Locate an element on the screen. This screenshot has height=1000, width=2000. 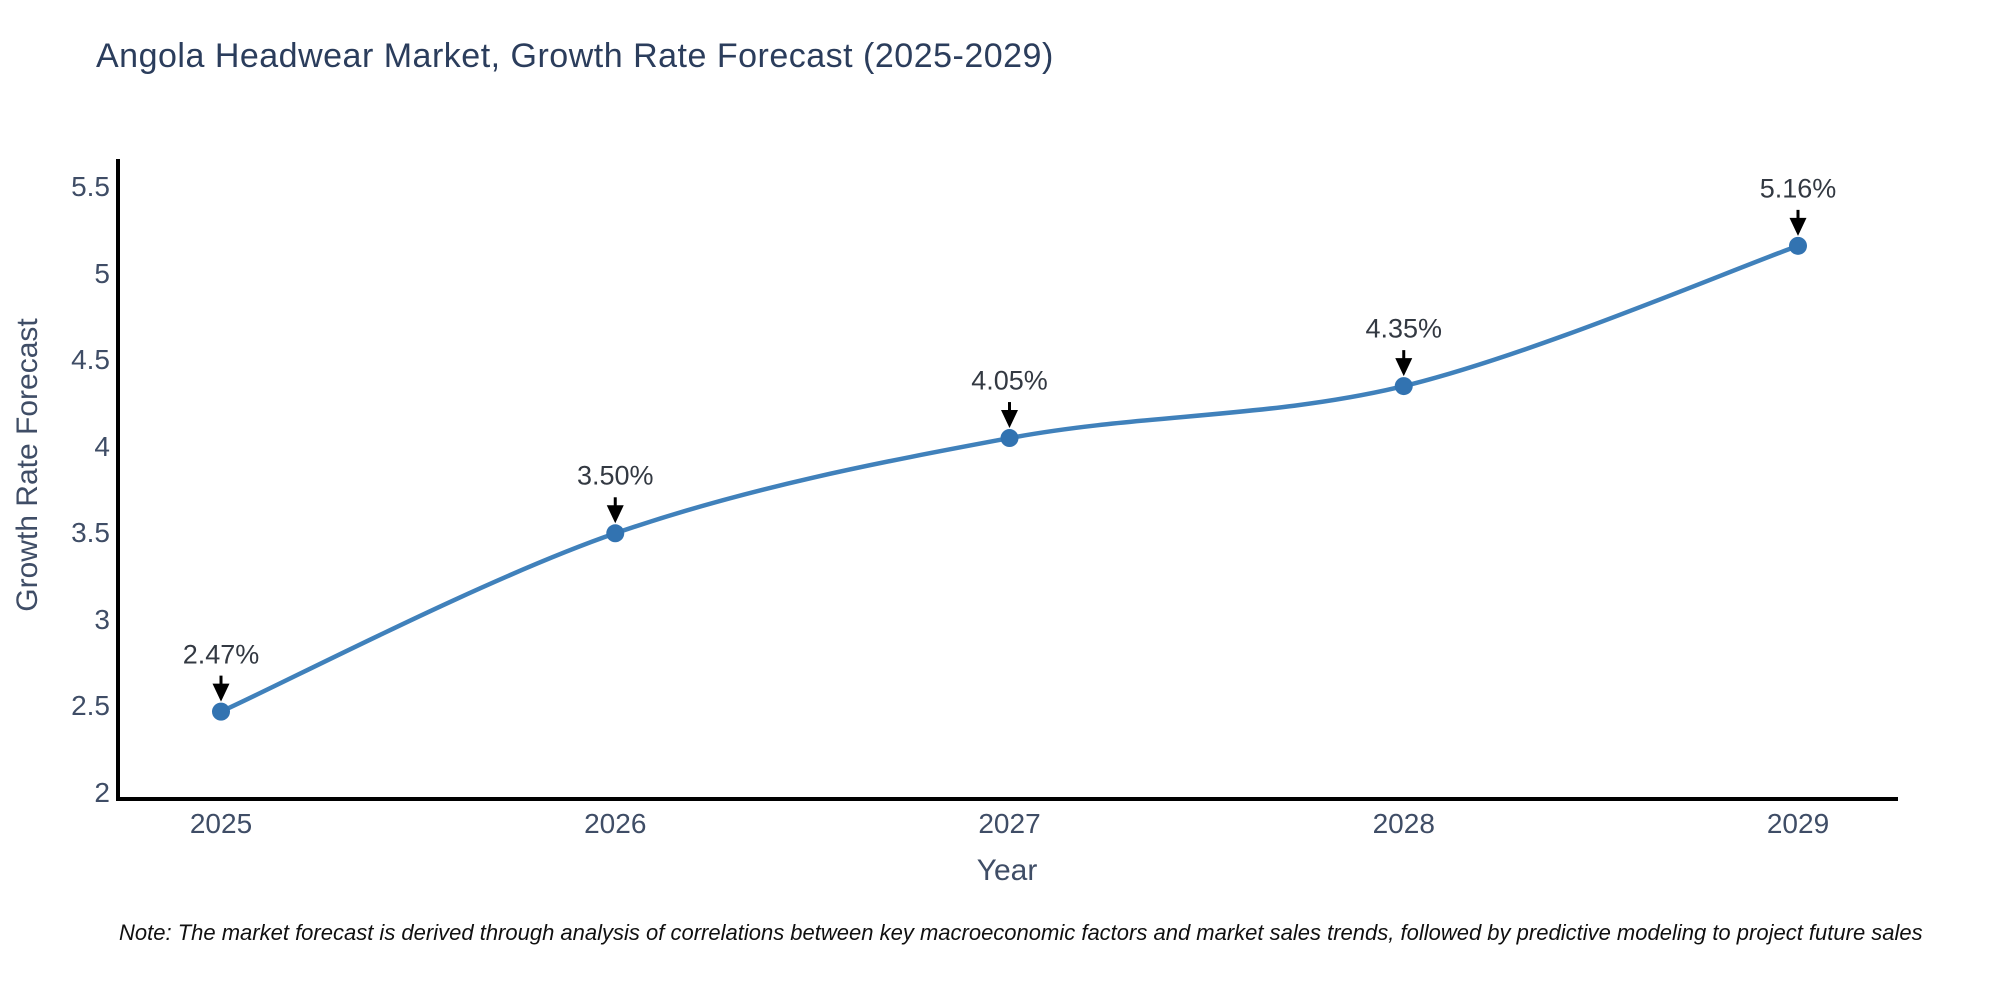
x-tick-label: 2027 is located at coordinates (1009, 823).